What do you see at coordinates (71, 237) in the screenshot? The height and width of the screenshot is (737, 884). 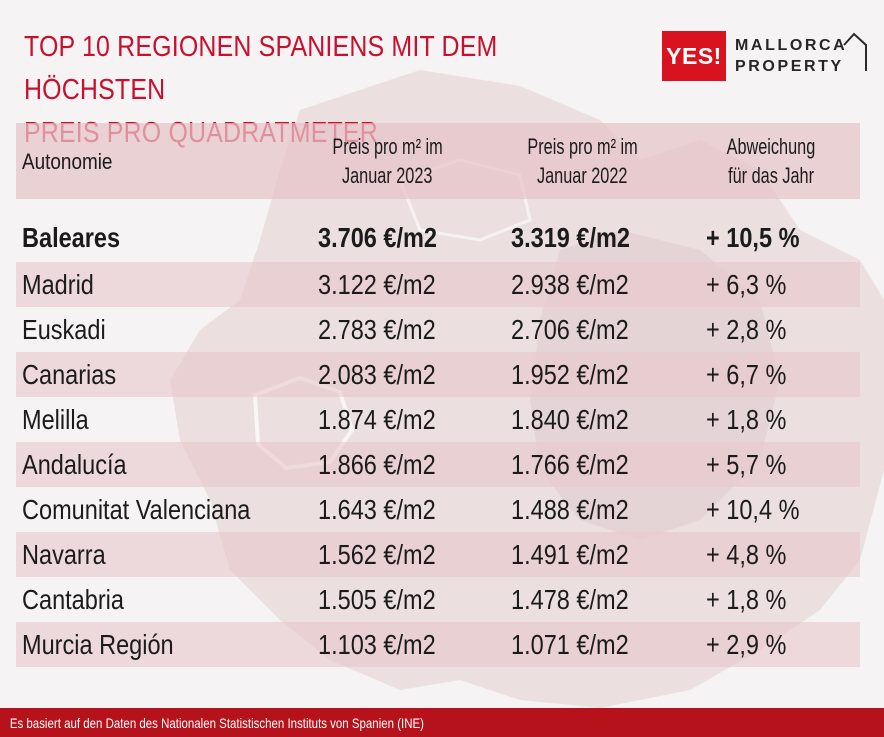 I see `region-cell: Baleares` at bounding box center [71, 237].